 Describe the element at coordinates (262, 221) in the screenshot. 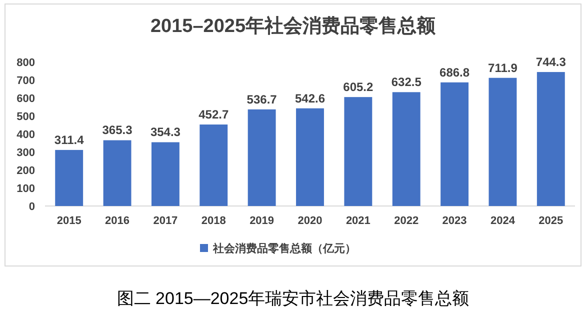

I see `x-tick-label: 2019` at that location.